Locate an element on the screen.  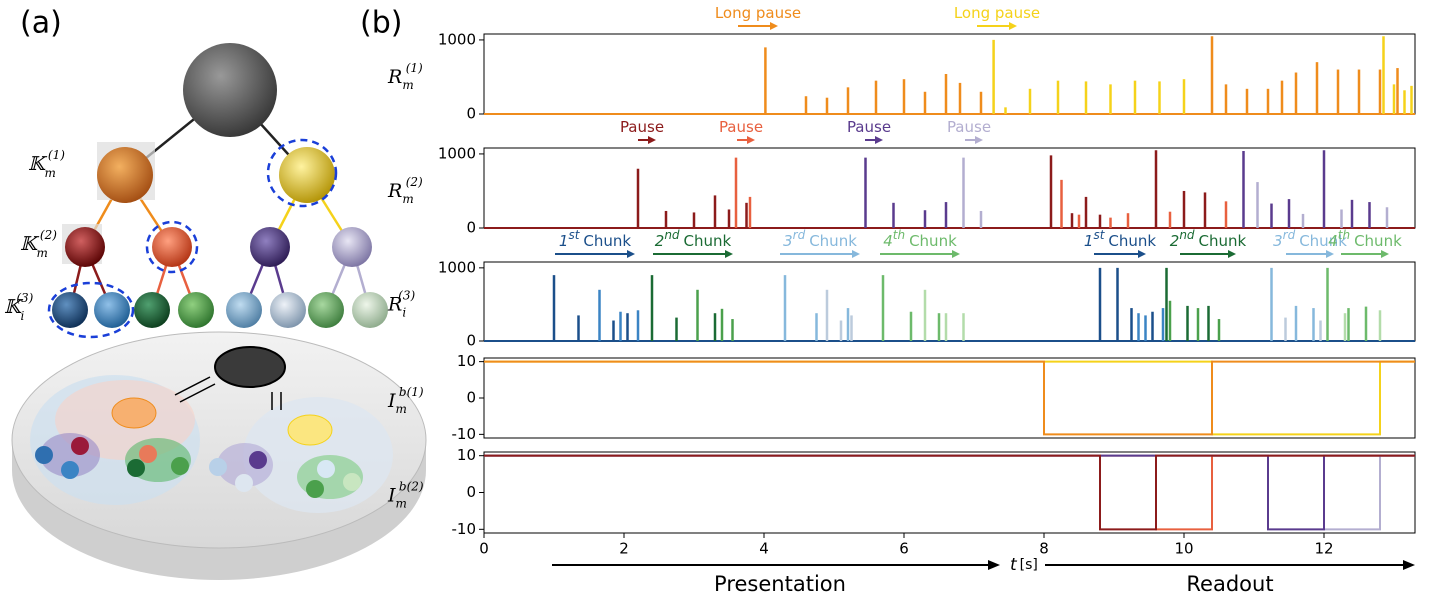
phase-label: Readout is located at coordinates (1229, 584).